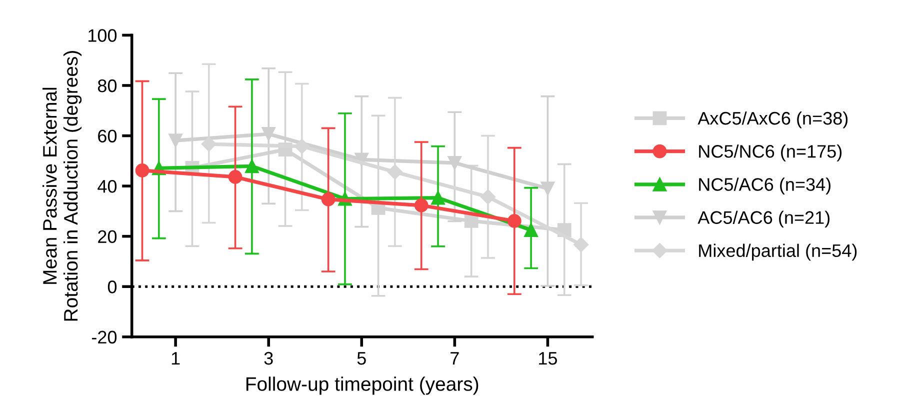 The height and width of the screenshot is (419, 903). I want to click on legend-label: NC5/AC6 (n=34), so click(764, 186).